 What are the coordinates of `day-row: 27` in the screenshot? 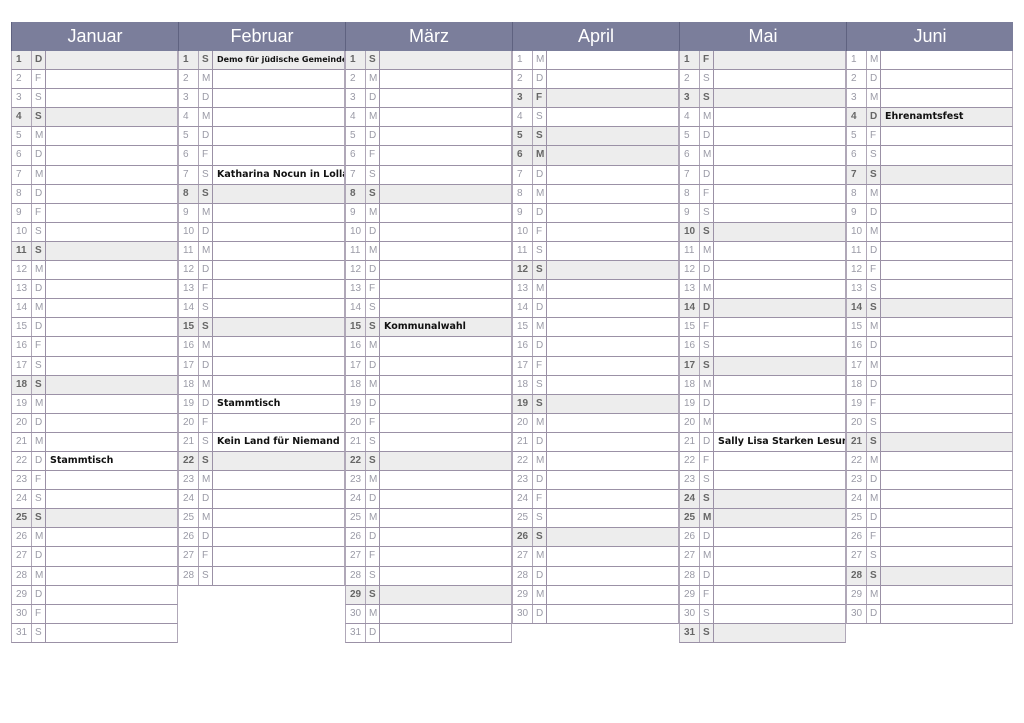 It's located at (762, 557).